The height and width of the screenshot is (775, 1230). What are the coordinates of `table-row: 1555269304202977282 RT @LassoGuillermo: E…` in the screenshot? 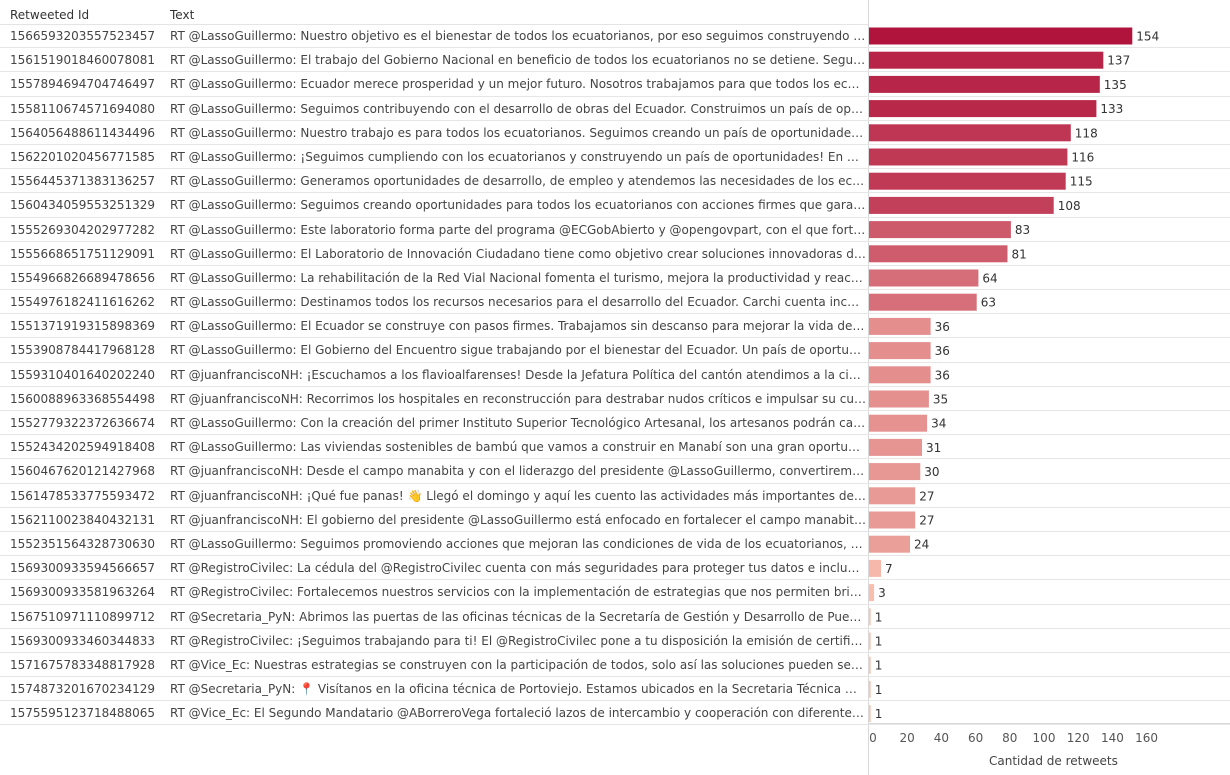 It's located at (615, 230).